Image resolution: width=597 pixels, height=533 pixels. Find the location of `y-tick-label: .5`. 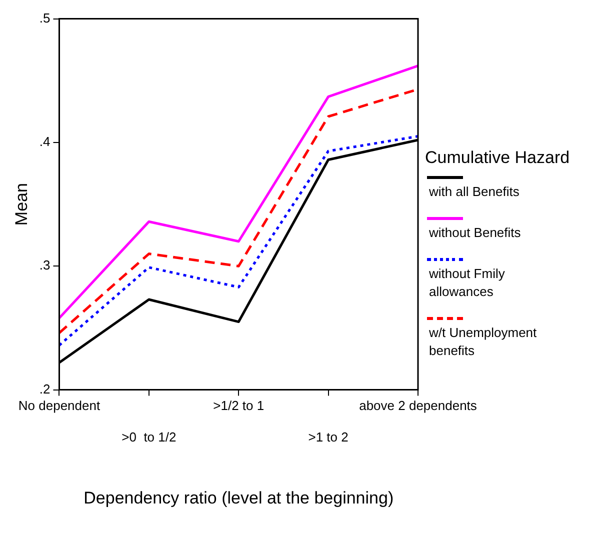

y-tick-label: .5 is located at coordinates (44, 18).